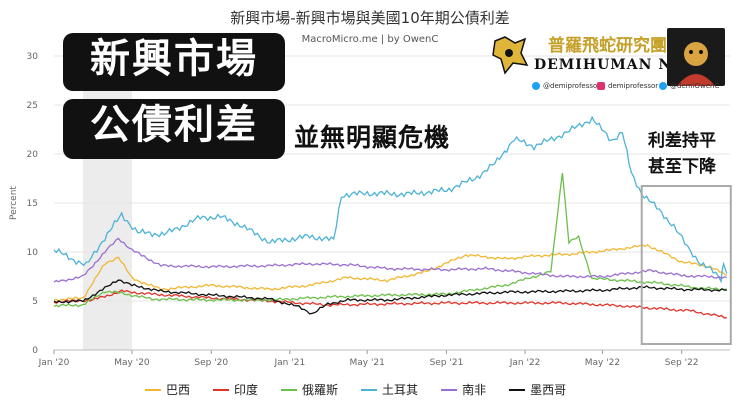 The width and height of the screenshot is (740, 416). What do you see at coordinates (525, 363) in the screenshot?
I see `x-tick-label: Jan '22` at bounding box center [525, 363].